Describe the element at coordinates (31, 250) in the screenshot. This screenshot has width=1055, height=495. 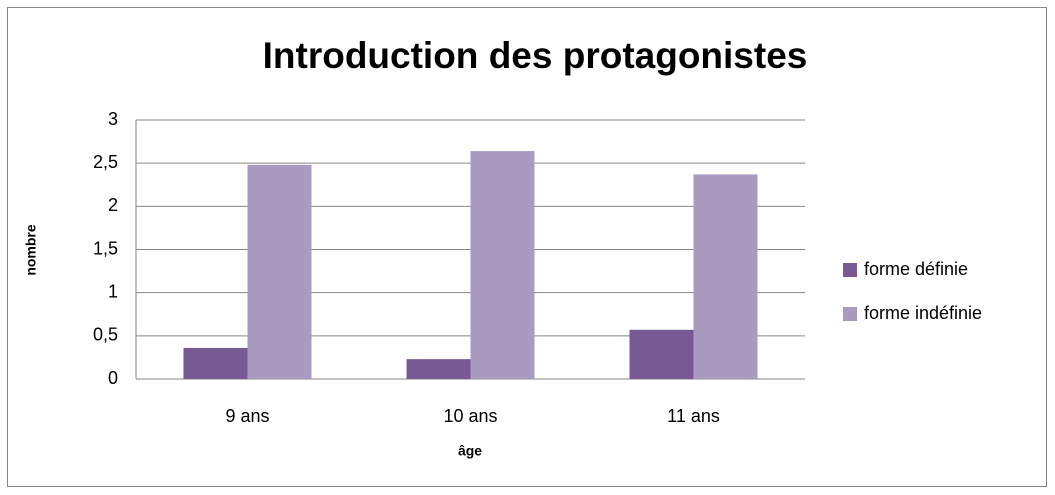
I see `y-axis-label: nombre` at that location.